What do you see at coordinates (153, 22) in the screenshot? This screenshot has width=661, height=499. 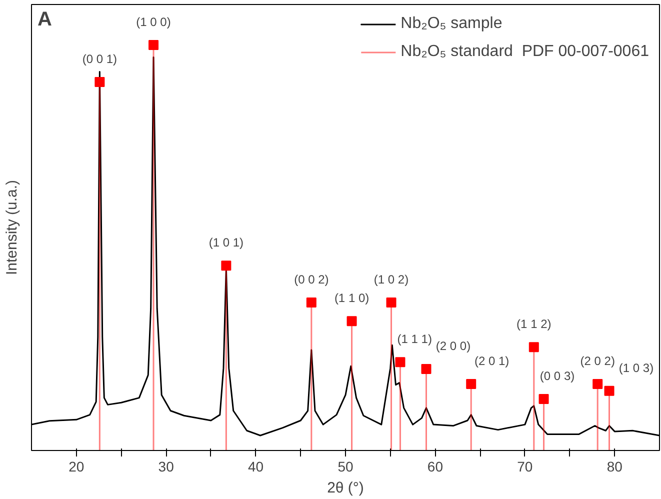 I see `annotation: (1 0 0)` at bounding box center [153, 22].